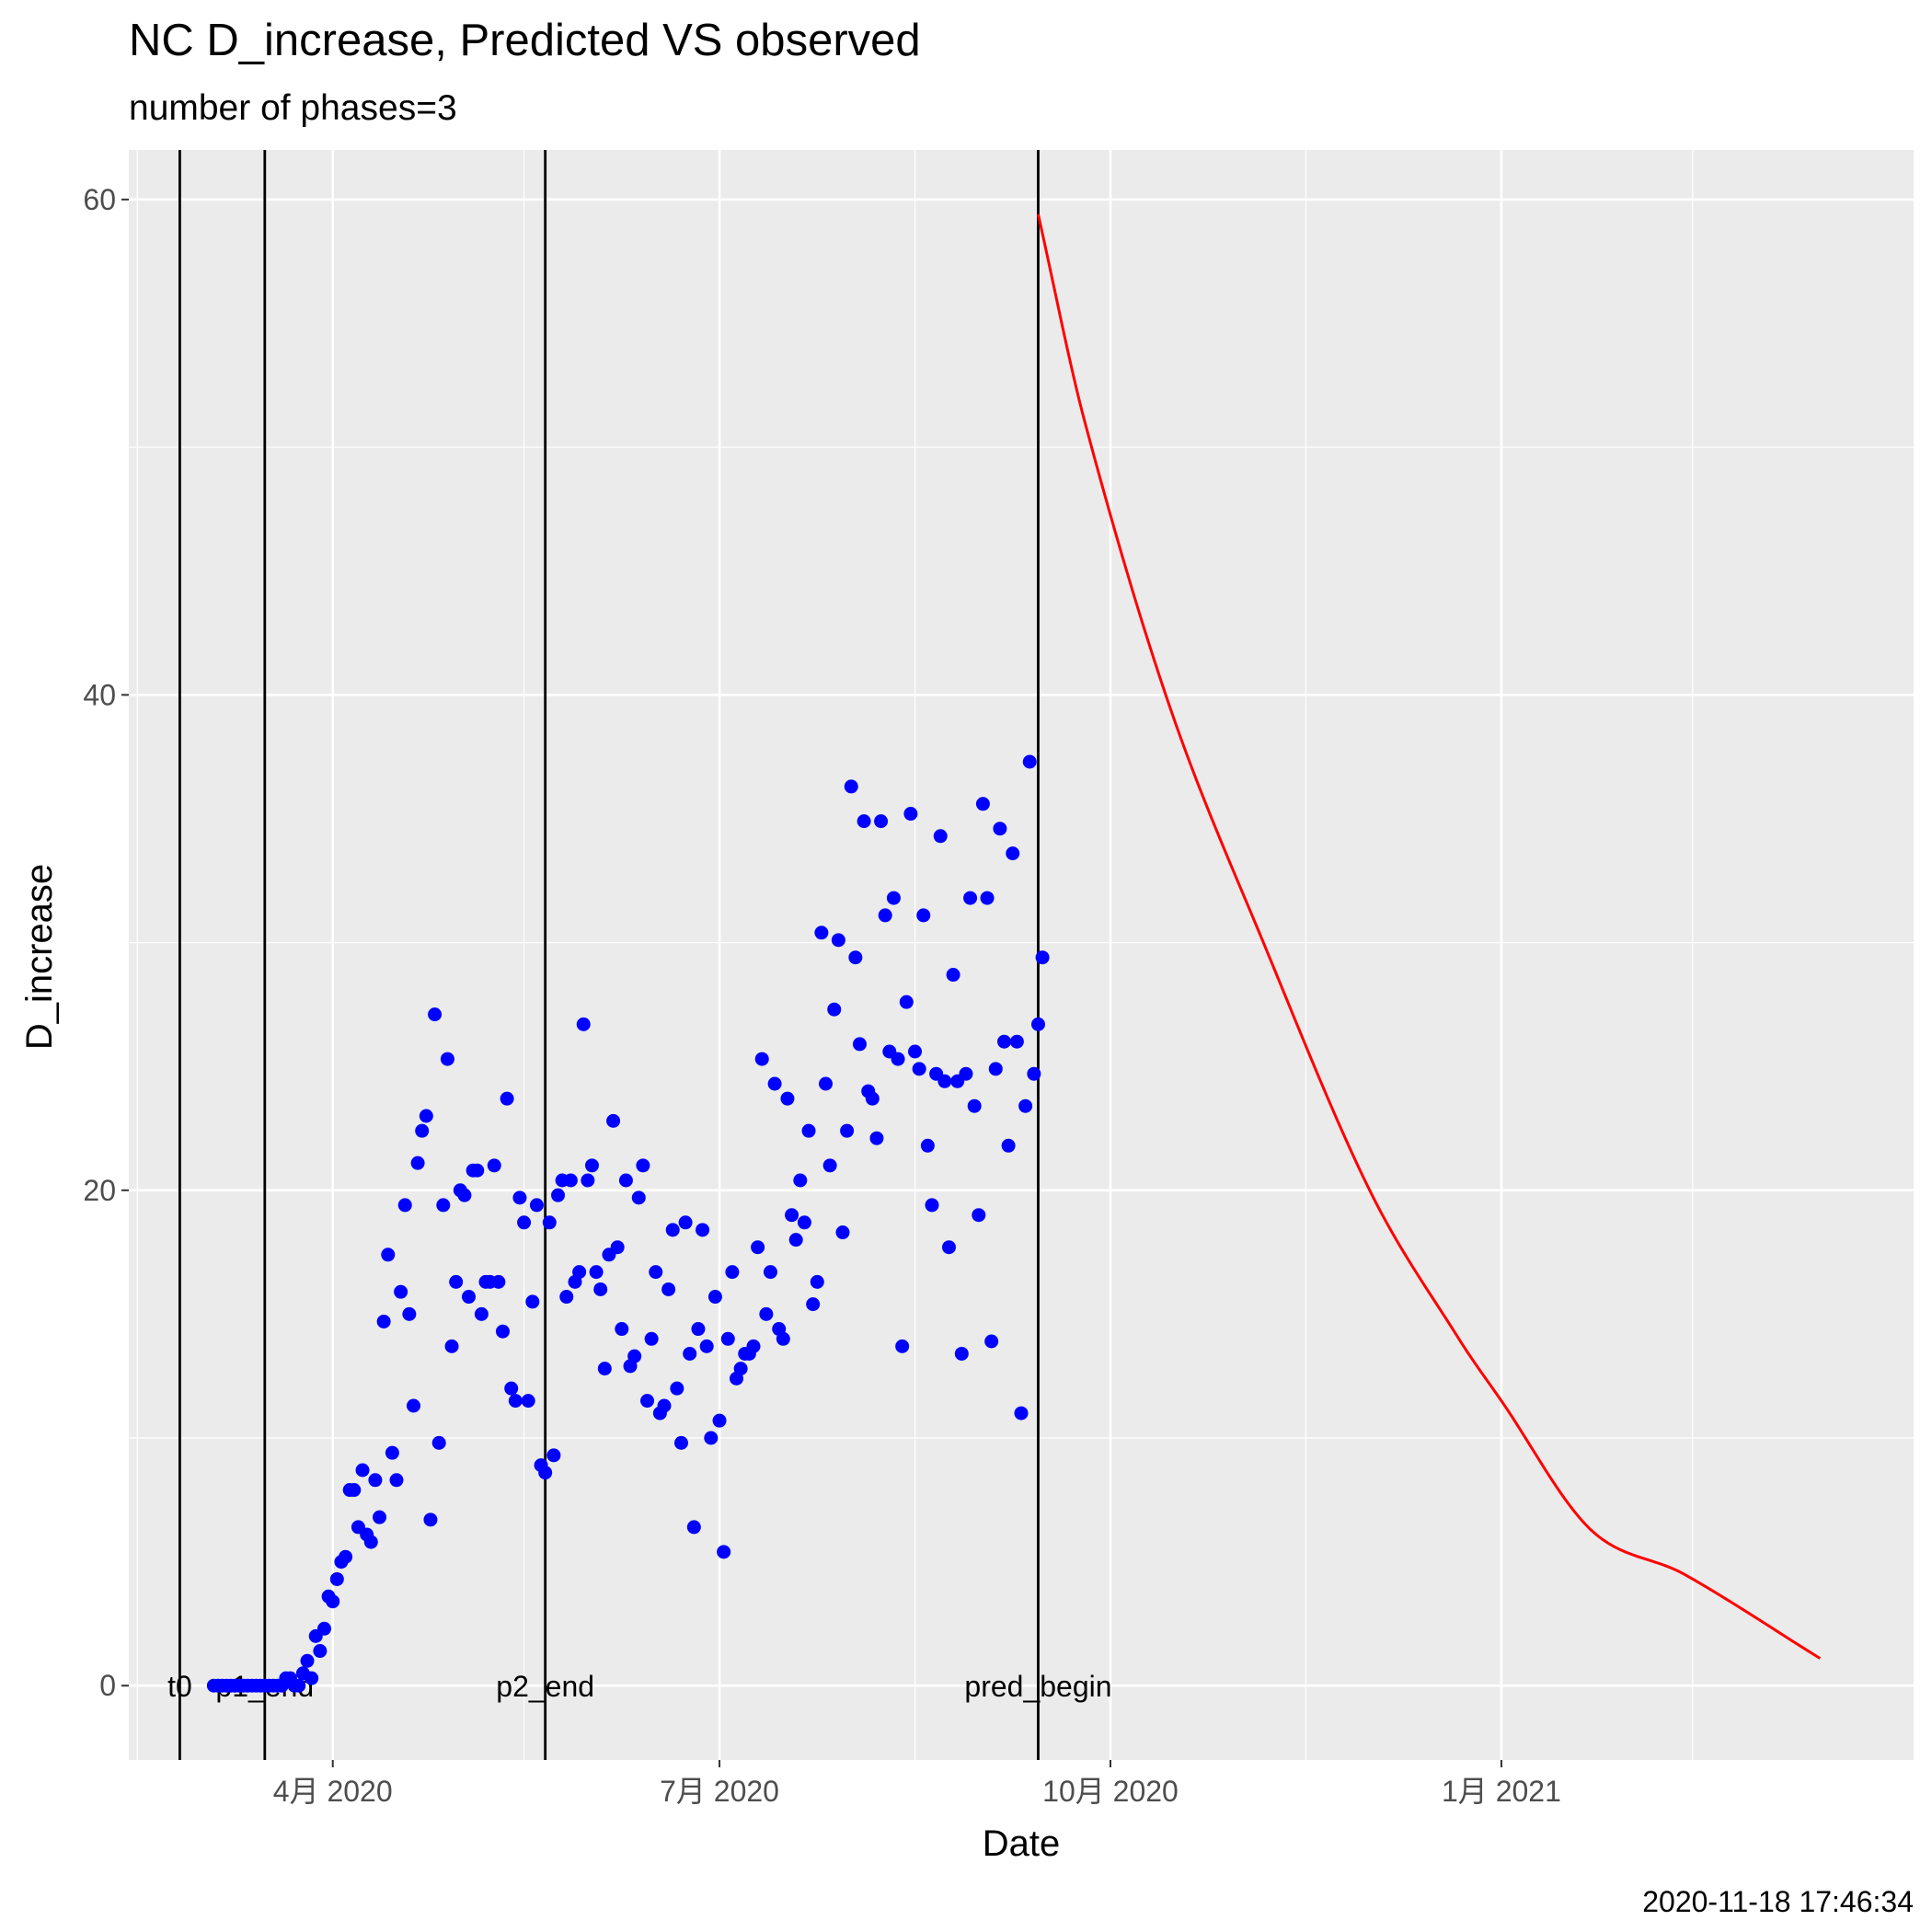  I want to click on y-tick-label: 0, so click(107, 1685).